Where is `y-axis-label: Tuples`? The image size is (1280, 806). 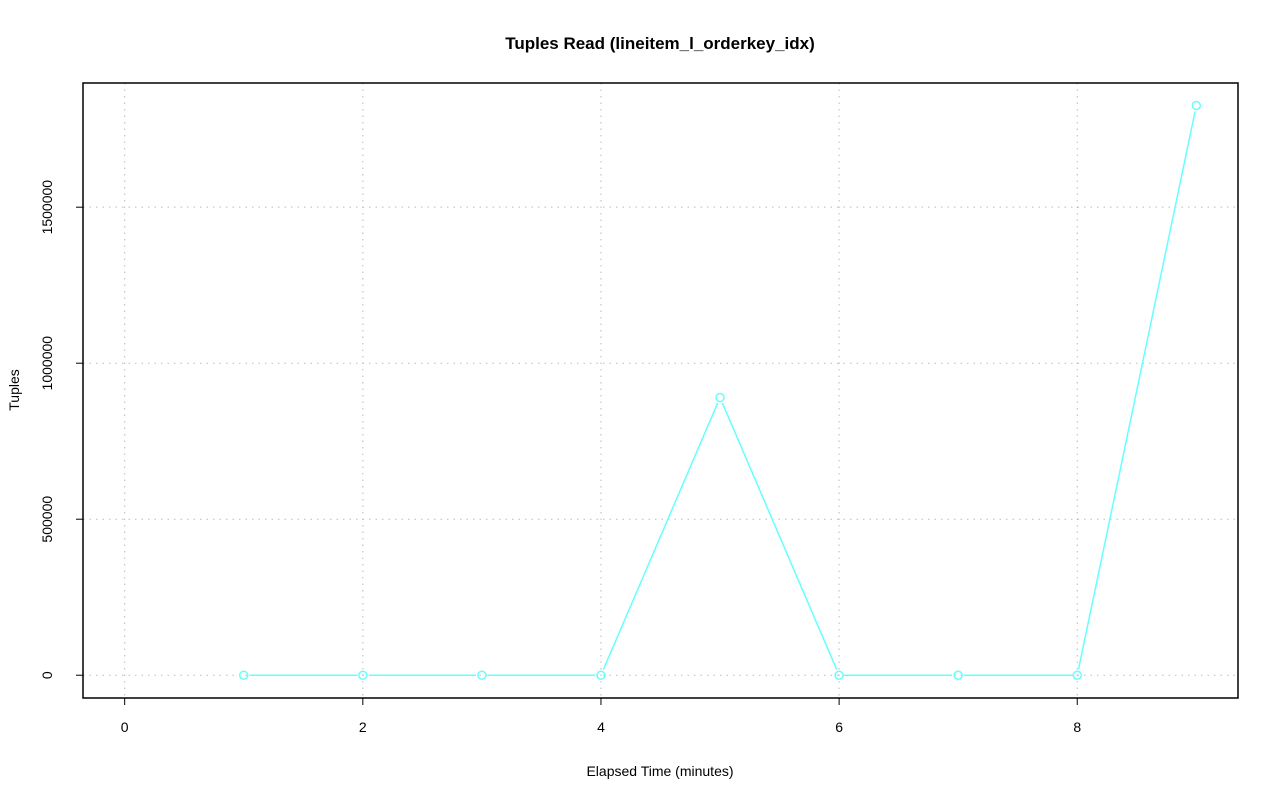 y-axis-label: Tuples is located at coordinates (14, 390).